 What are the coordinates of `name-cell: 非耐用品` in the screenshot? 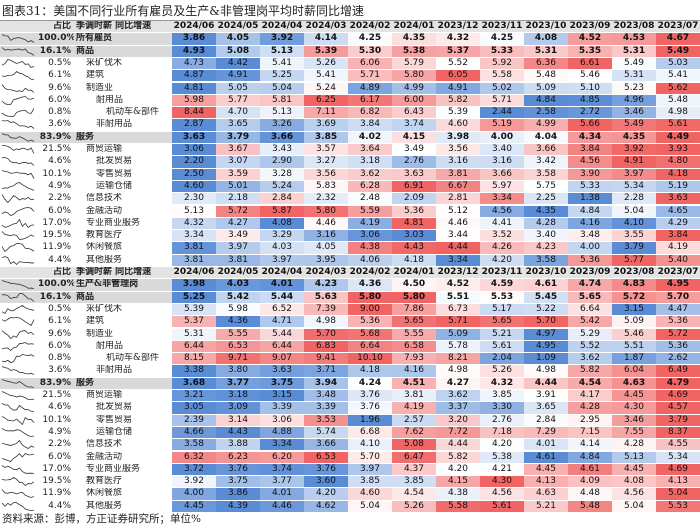 It's located at (114, 370).